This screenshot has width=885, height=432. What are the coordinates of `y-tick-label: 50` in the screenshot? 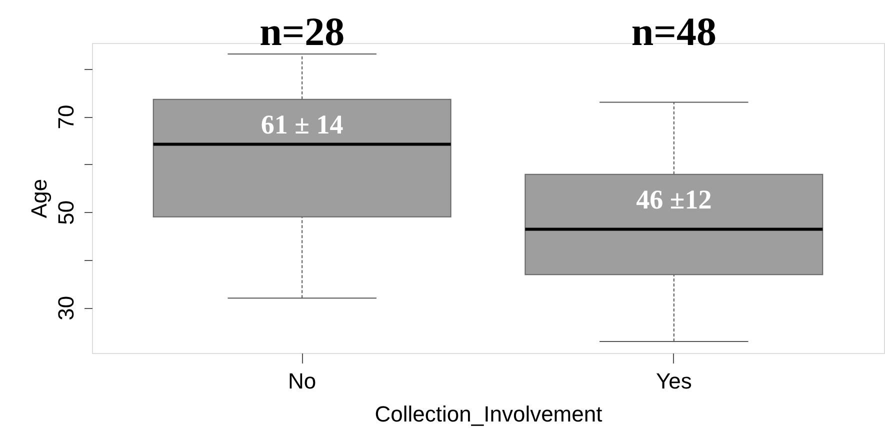 It's located at (66, 212).